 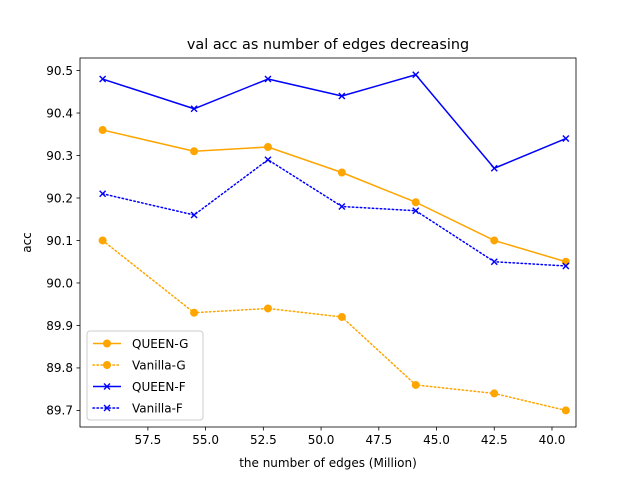 I want to click on x-axis: 57.5 55.0 52.5 50.0 47.5 45.0 42.5 40.0, so click(x=350, y=437).